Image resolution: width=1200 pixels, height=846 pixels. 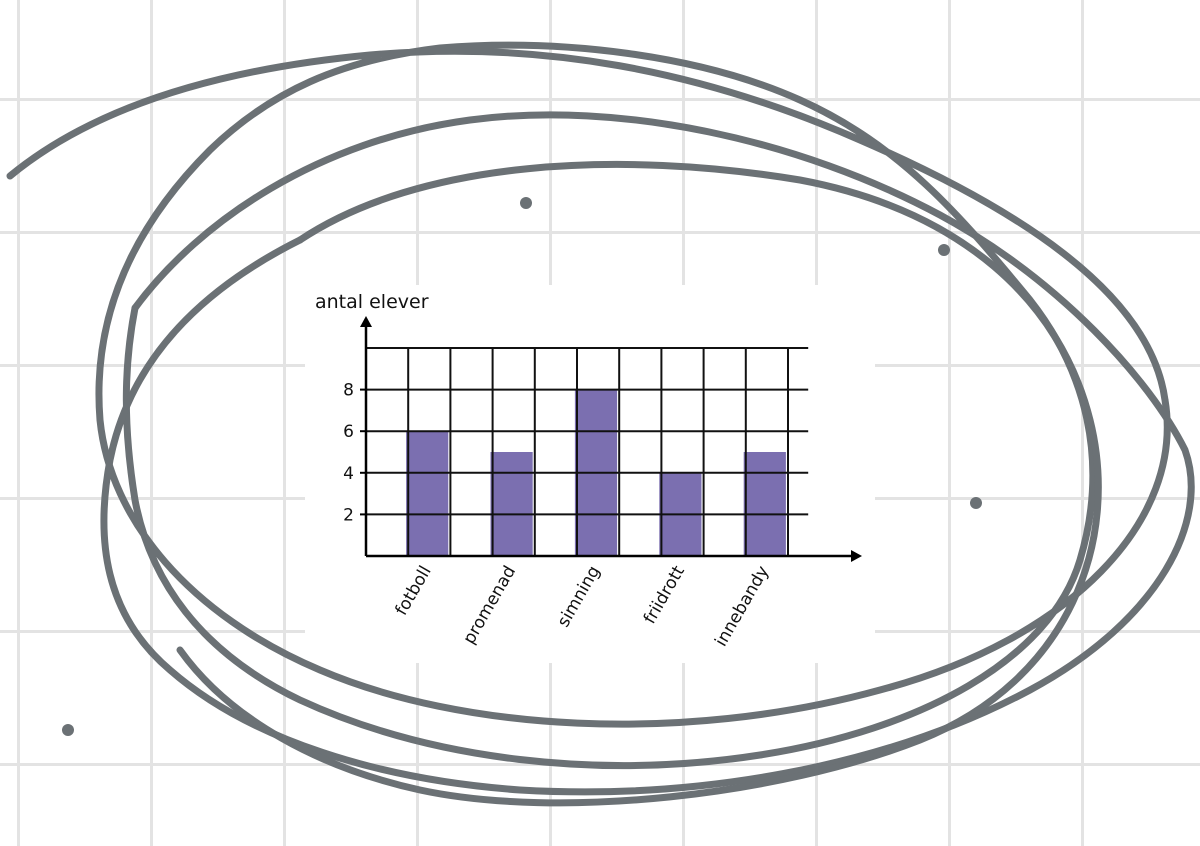 What do you see at coordinates (587, 451) in the screenshot?
I see `chart-grid-overlay` at bounding box center [587, 451].